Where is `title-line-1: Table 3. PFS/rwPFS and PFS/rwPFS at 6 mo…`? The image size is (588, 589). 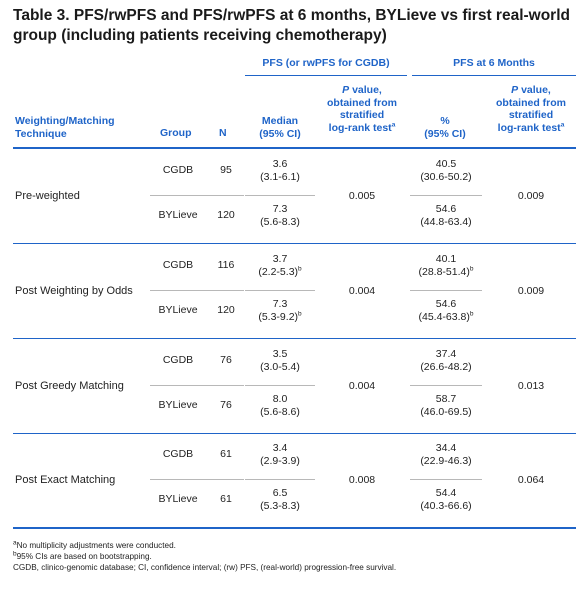
title-line-1: Table 3. PFS/rwPFS and PFS/rwPFS at 6 mo… is located at coordinates (291, 15).